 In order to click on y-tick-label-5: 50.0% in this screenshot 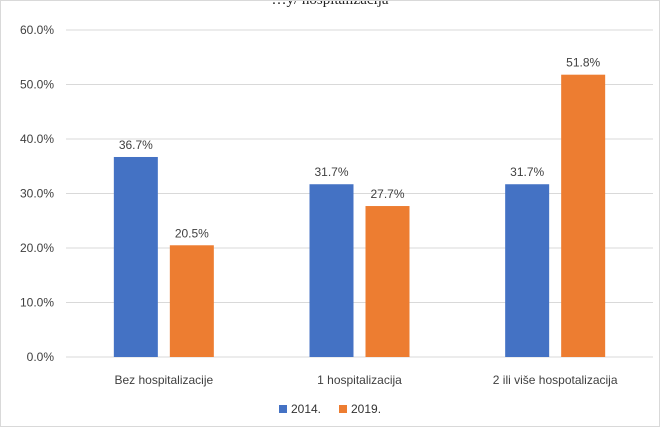, I will do `click(37, 85)`.